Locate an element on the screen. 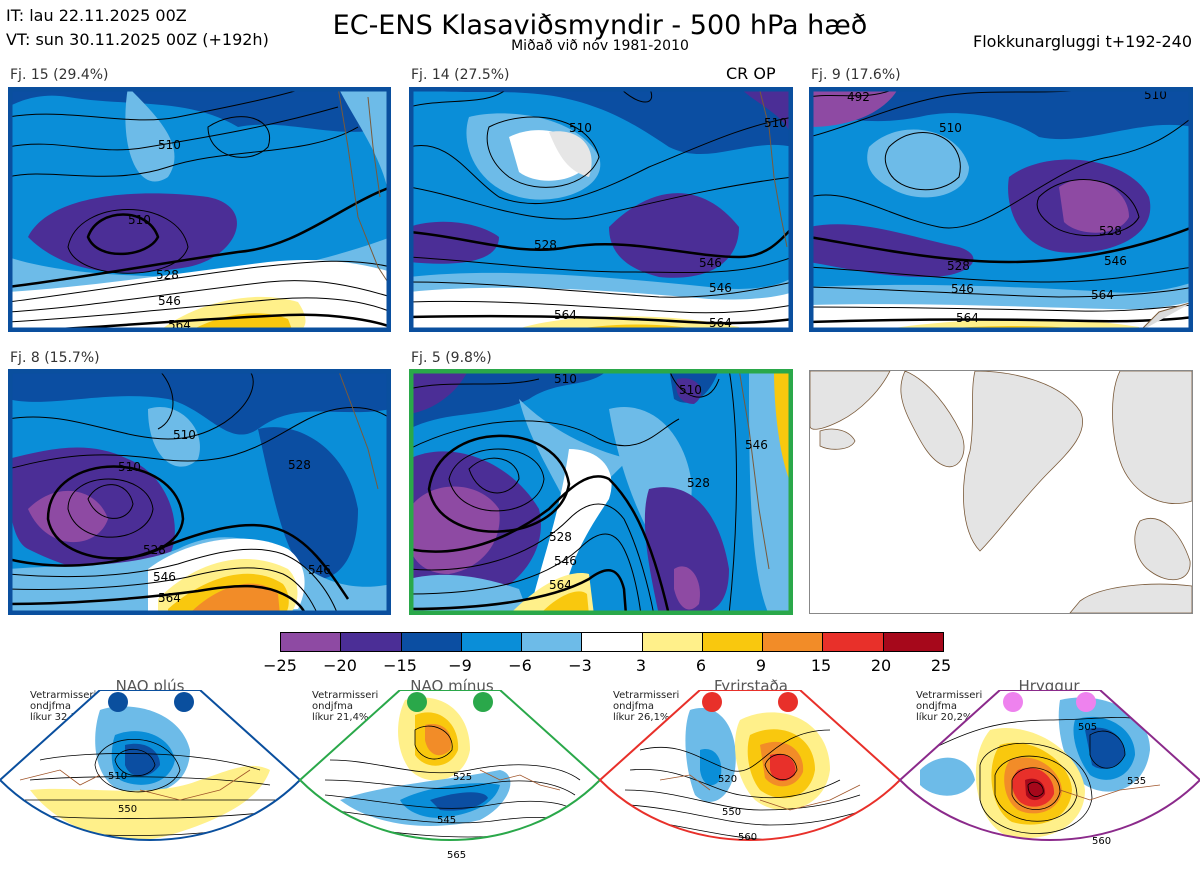 Image resolution: width=1200 pixels, height=871 pixels. colorbar-tick: −25 is located at coordinates (280, 665).